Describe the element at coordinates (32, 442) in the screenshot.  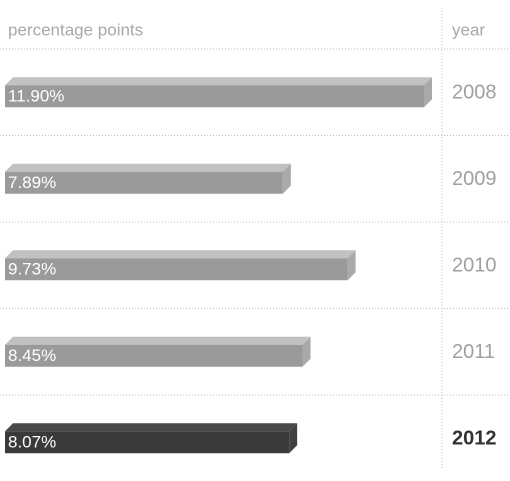
I see `value-label: 8.07%` at that location.